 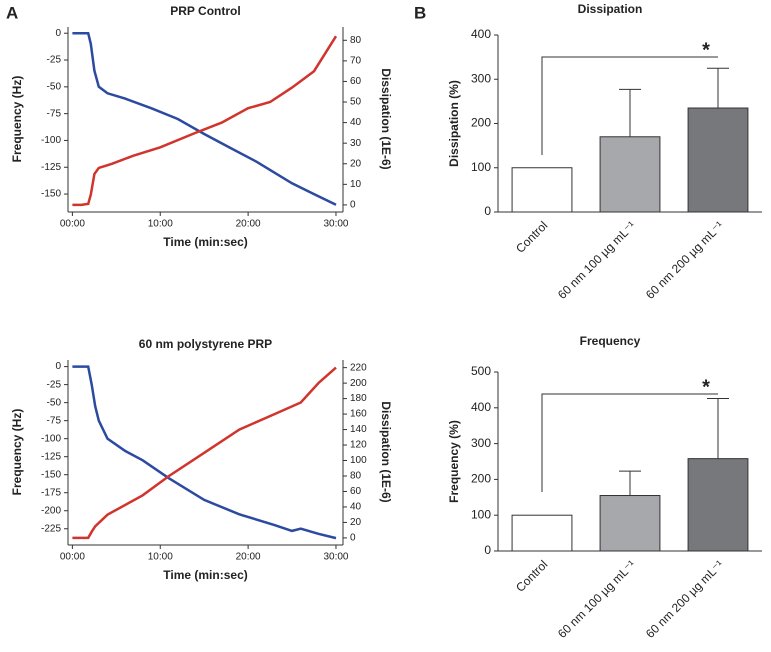 I want to click on chart-title: PRP Control, so click(x=205, y=11).